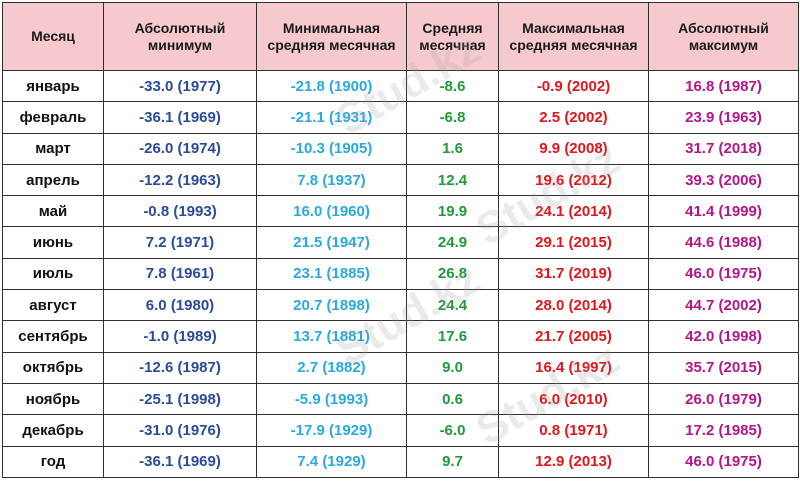  Describe the element at coordinates (573, 367) in the screenshot. I see `cell-max-avg: 16.4 (1997)` at that location.